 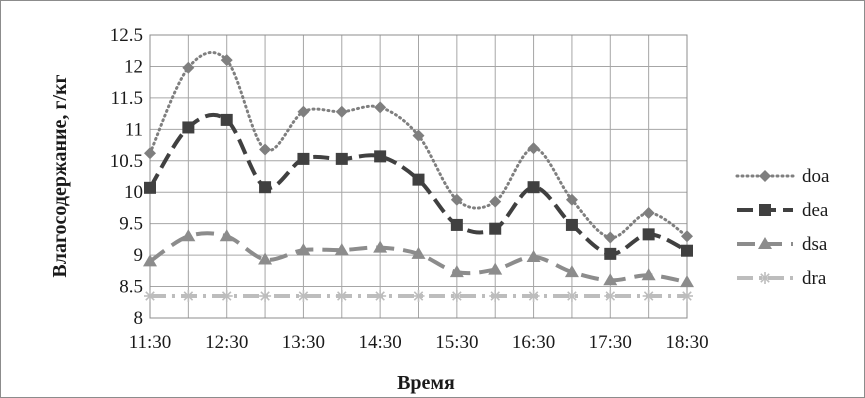 I want to click on x-tick-label: 15:30, so click(x=456, y=342).